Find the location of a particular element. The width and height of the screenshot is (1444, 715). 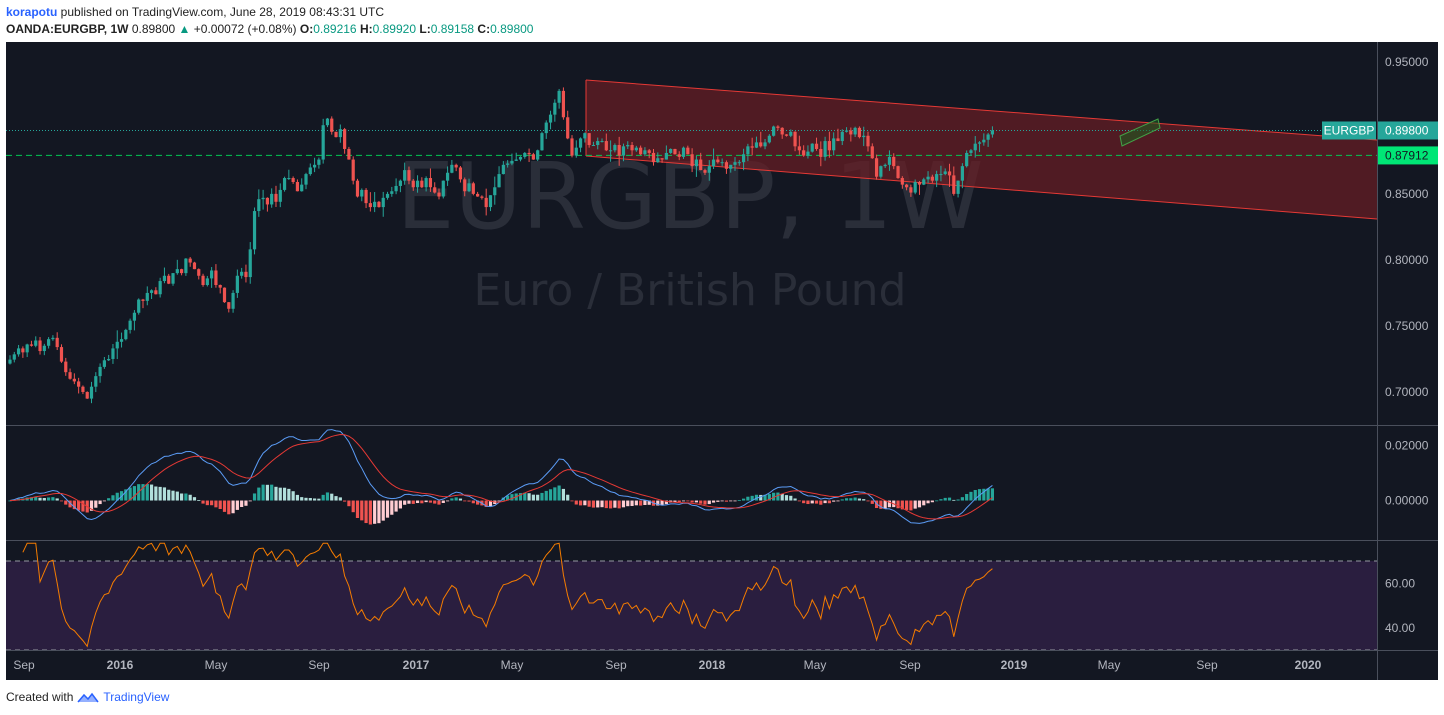

macd-panel is located at coordinates (501, 477).